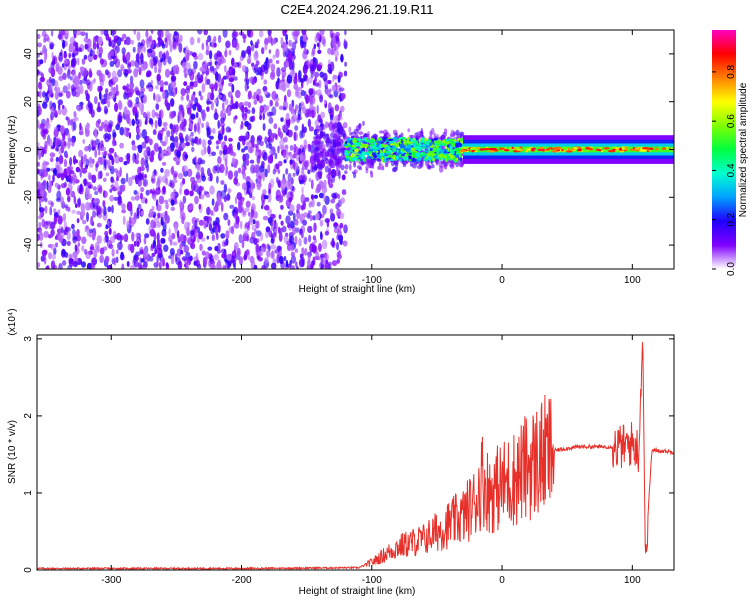 The image size is (750, 600). What do you see at coordinates (357, 591) in the screenshot?
I see `snr-xlabel: Height of straight line (km)` at bounding box center [357, 591].